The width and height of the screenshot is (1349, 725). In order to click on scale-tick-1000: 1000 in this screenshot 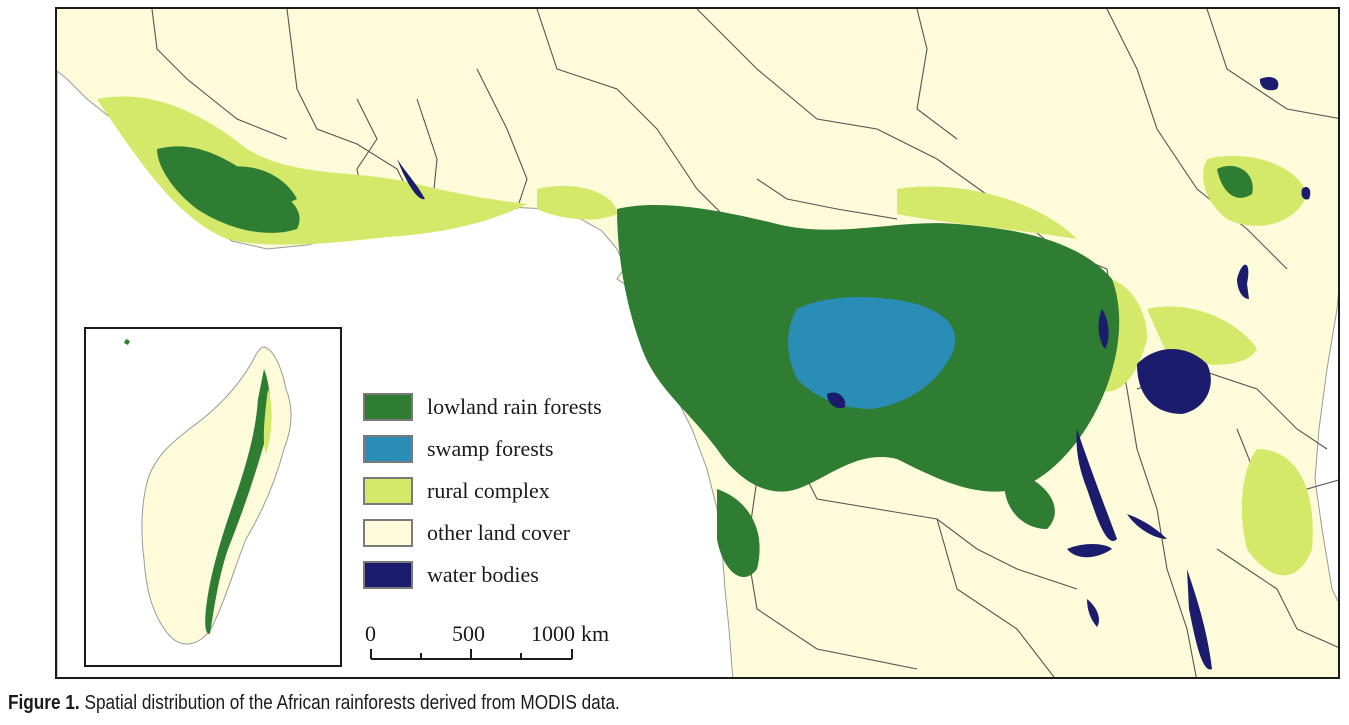, I will do `click(553, 633)`.